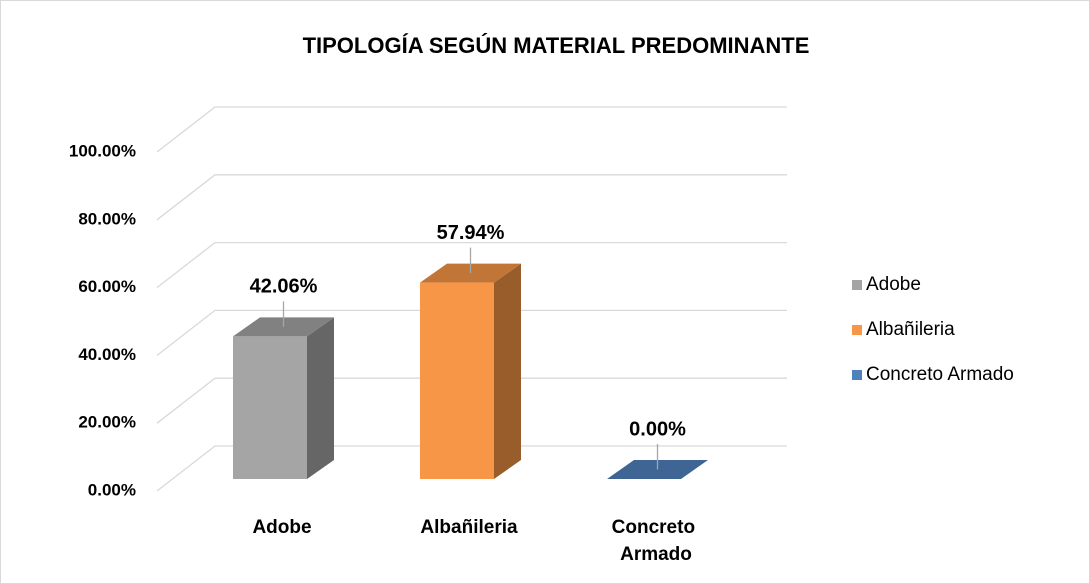 Image resolution: width=1090 pixels, height=584 pixels. What do you see at coordinates (556, 45) in the screenshot?
I see `chart-title: TIPOLOGÍA SEGÚN MATERIAL PREDOMINANTE` at bounding box center [556, 45].